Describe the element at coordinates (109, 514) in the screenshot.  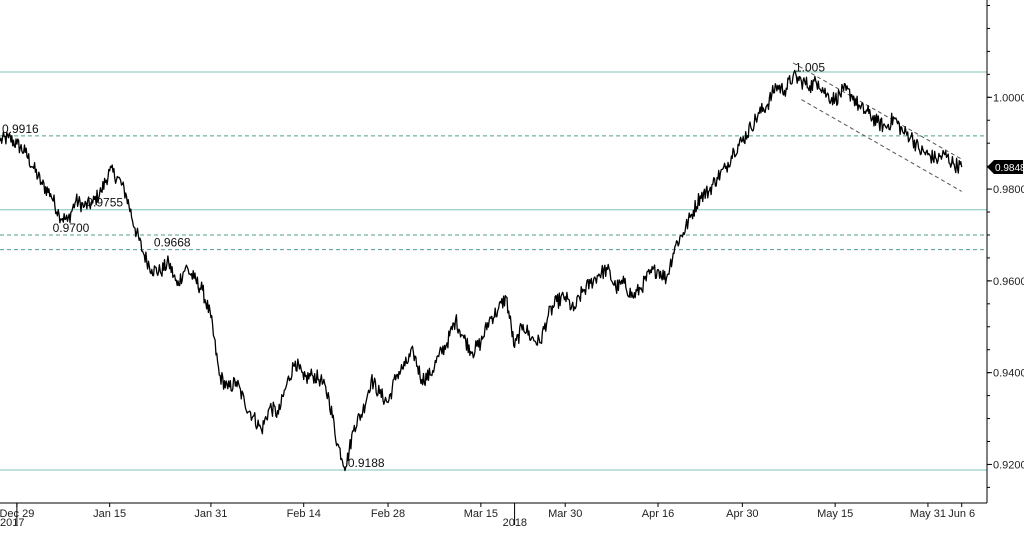
I see `x-tick-label: Jan 15` at that location.